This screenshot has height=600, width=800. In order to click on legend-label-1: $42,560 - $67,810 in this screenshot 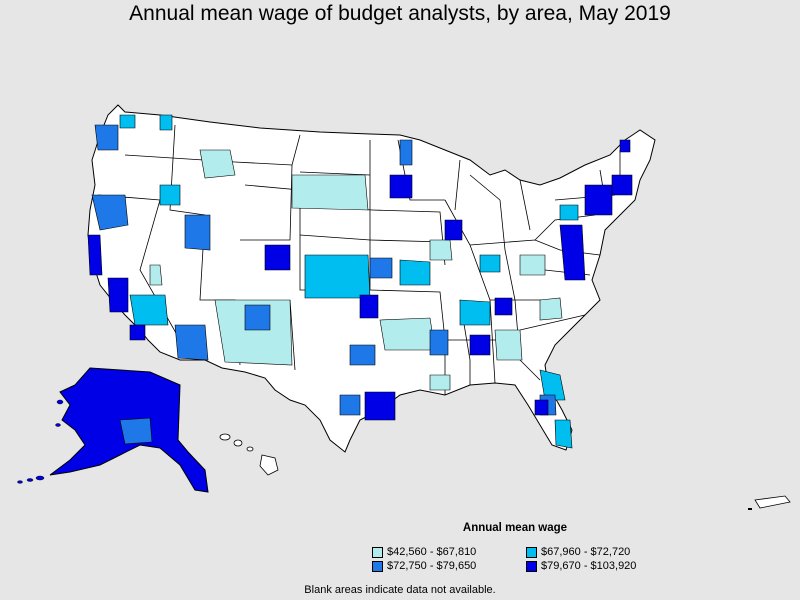, I will do `click(432, 552)`.